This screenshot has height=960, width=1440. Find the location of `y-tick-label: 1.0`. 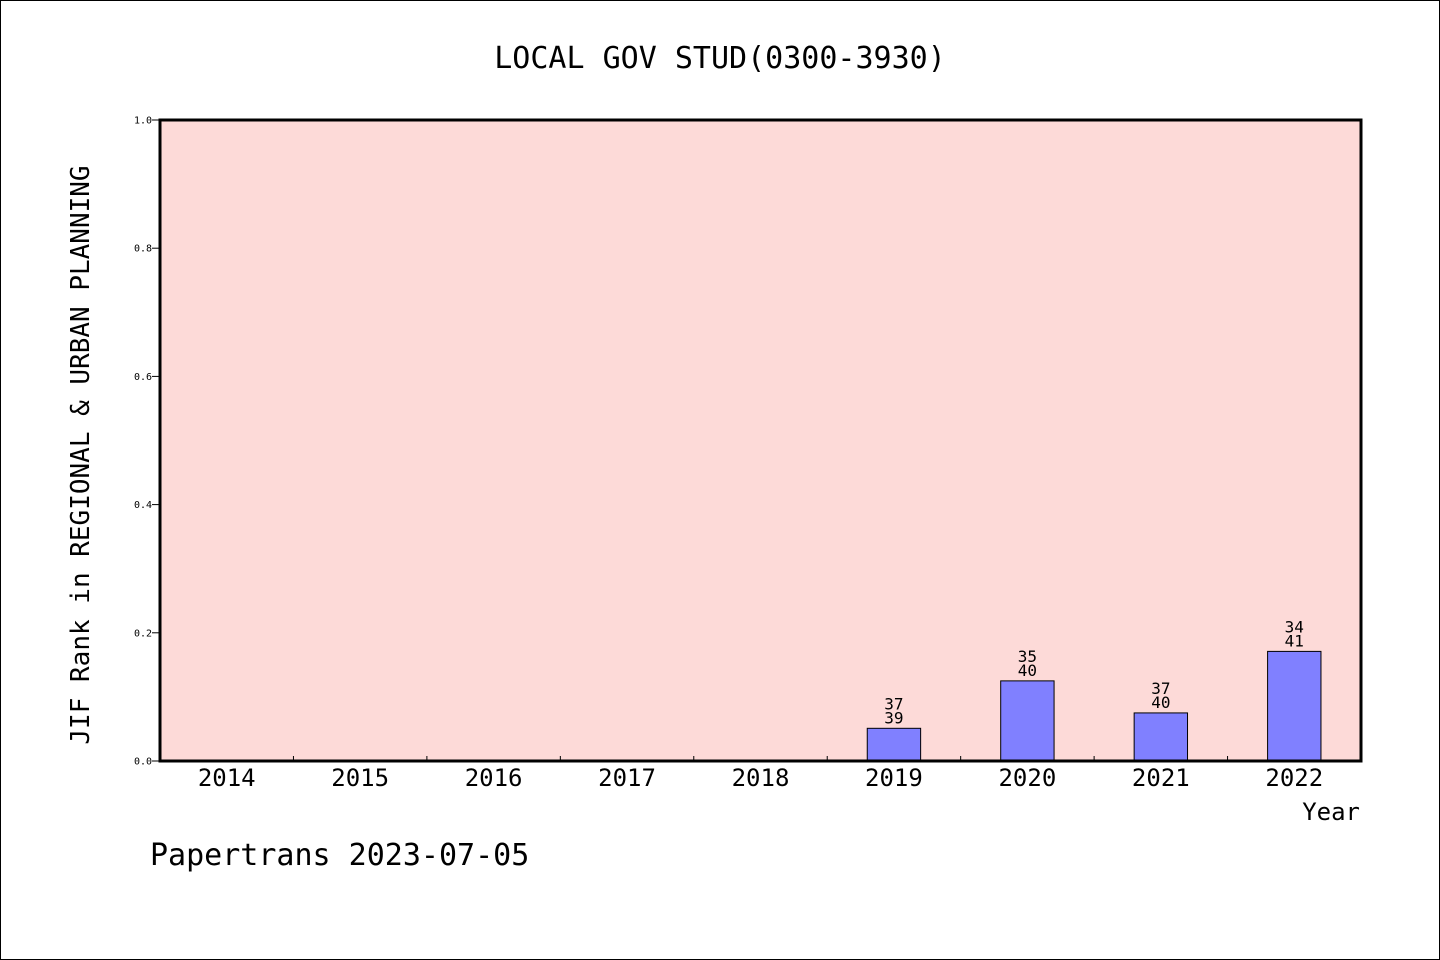

y-tick-label: 1.0 is located at coordinates (143, 121).